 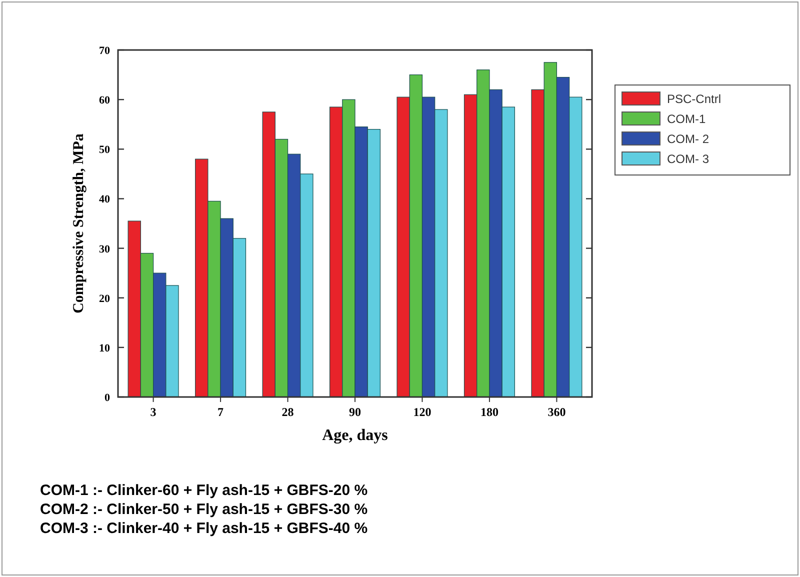 I want to click on y-tick-label: 50, so click(x=104, y=150).